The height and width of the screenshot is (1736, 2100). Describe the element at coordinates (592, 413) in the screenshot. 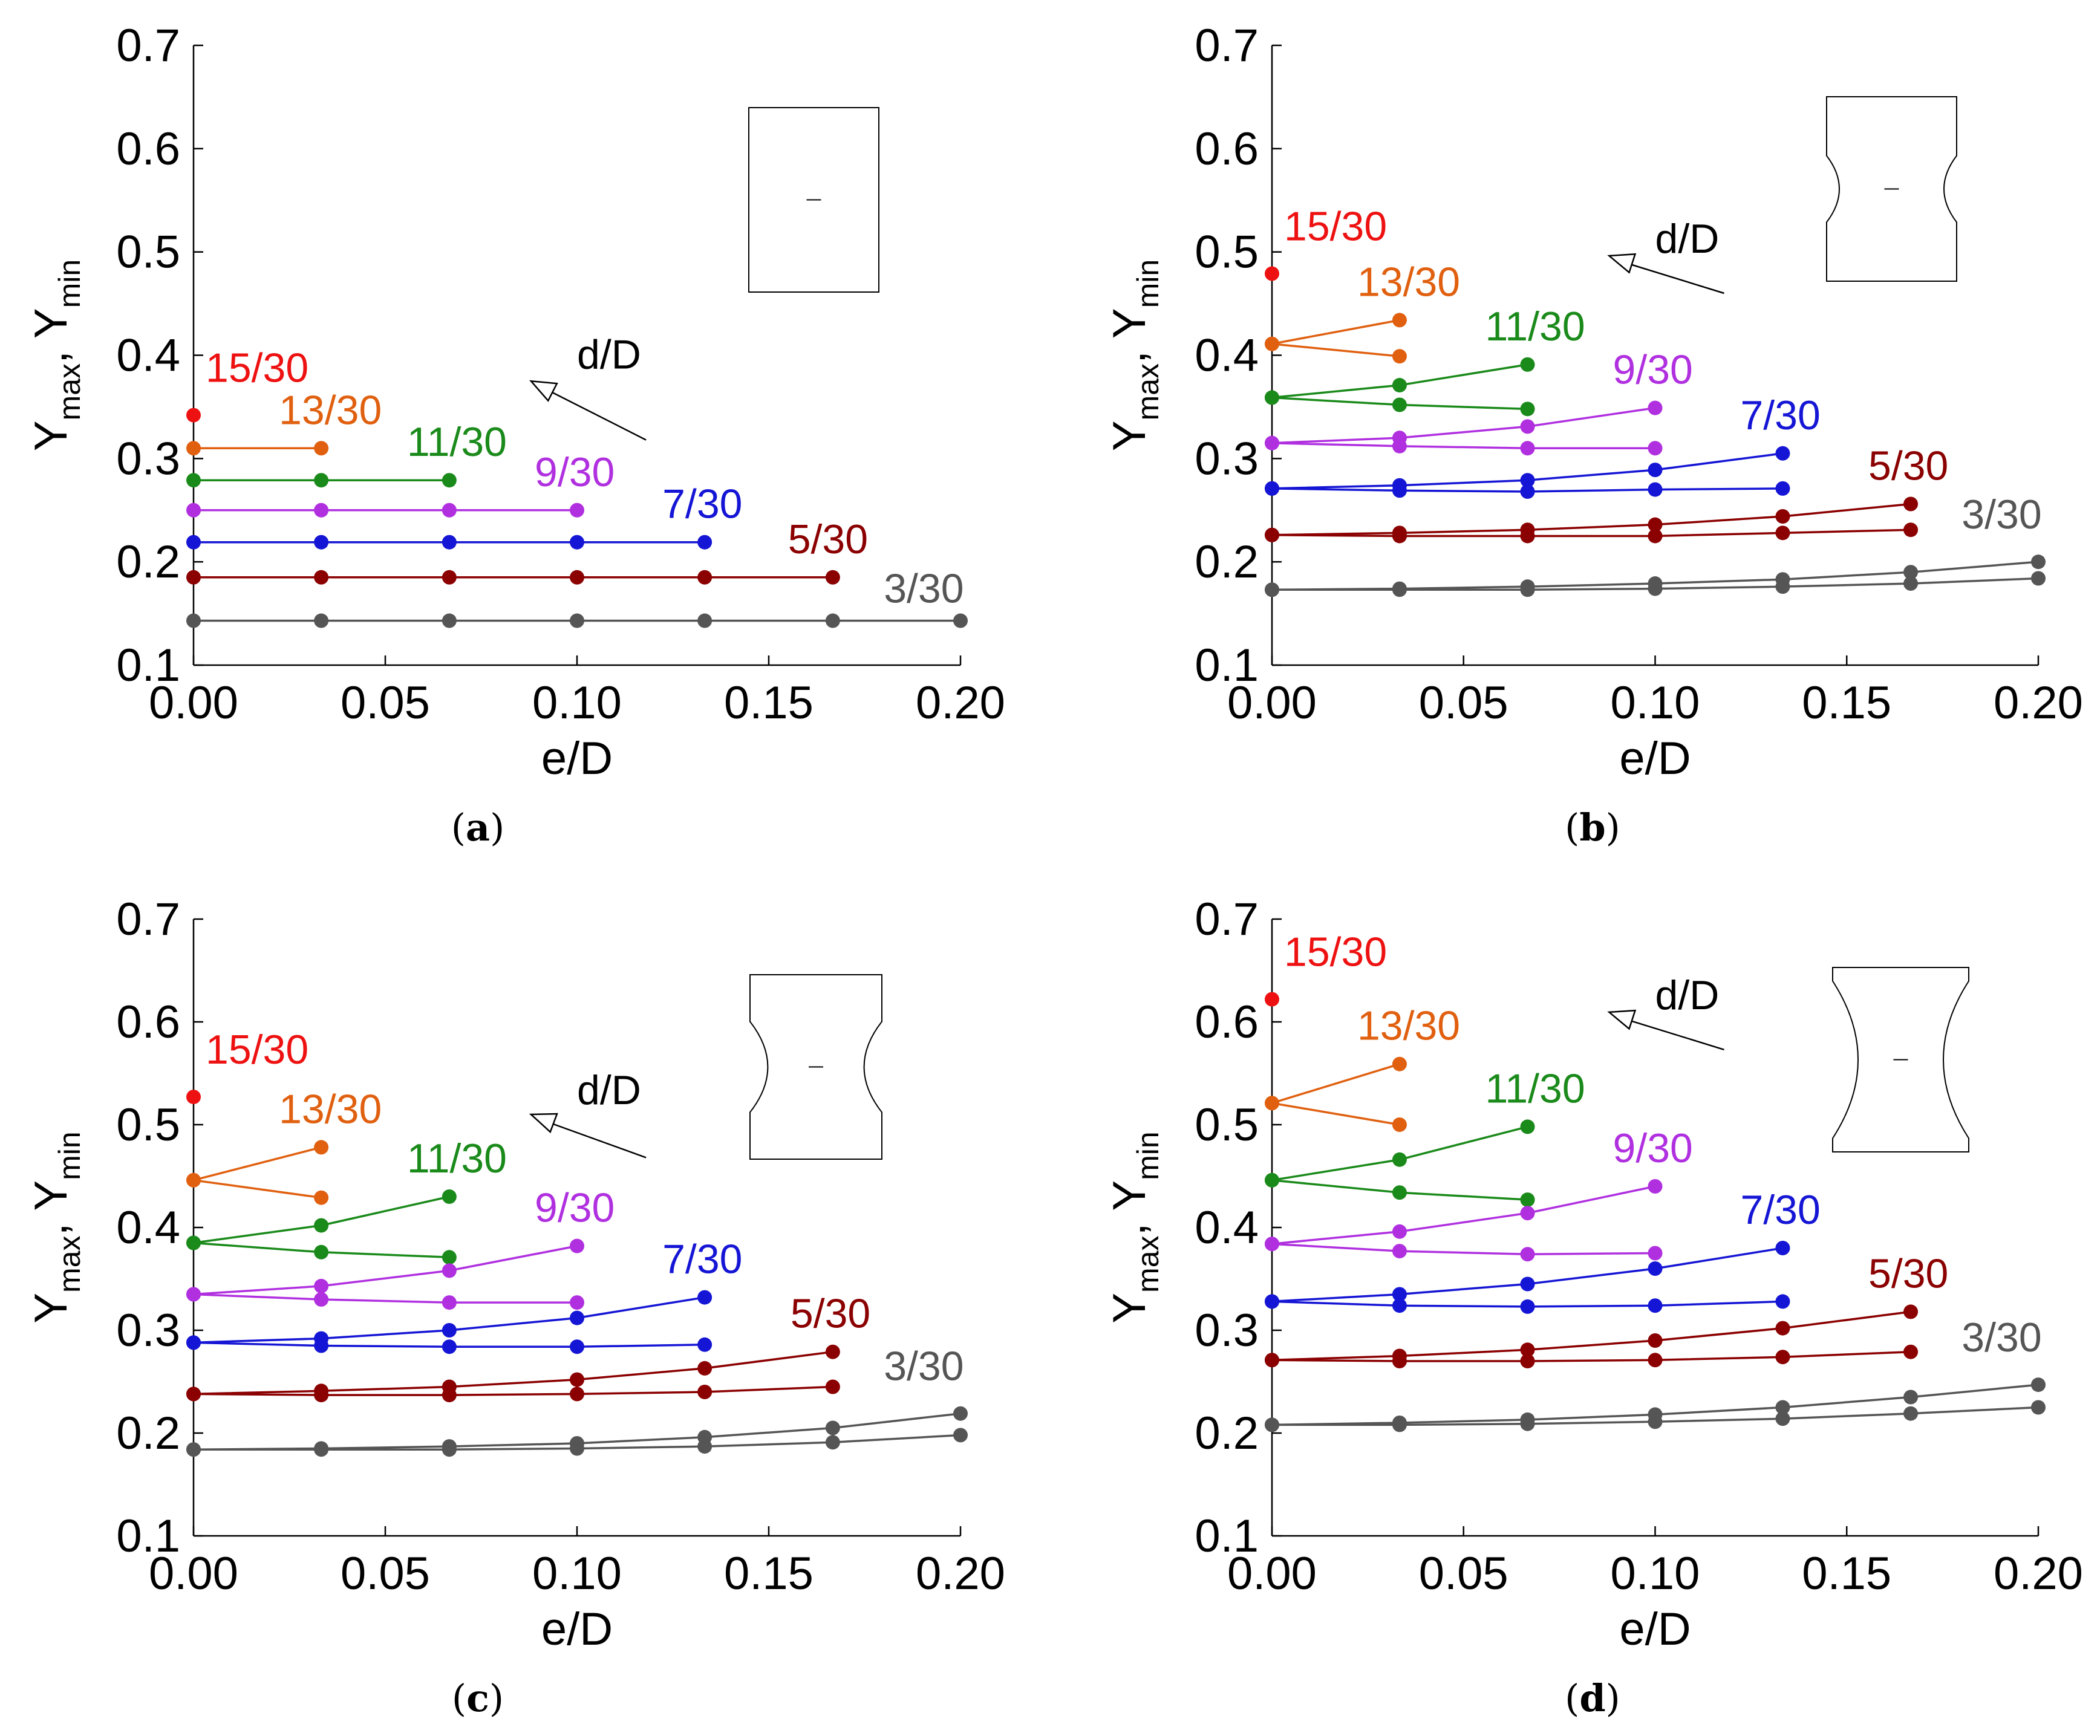

I see `direction-arrow-line` at that location.